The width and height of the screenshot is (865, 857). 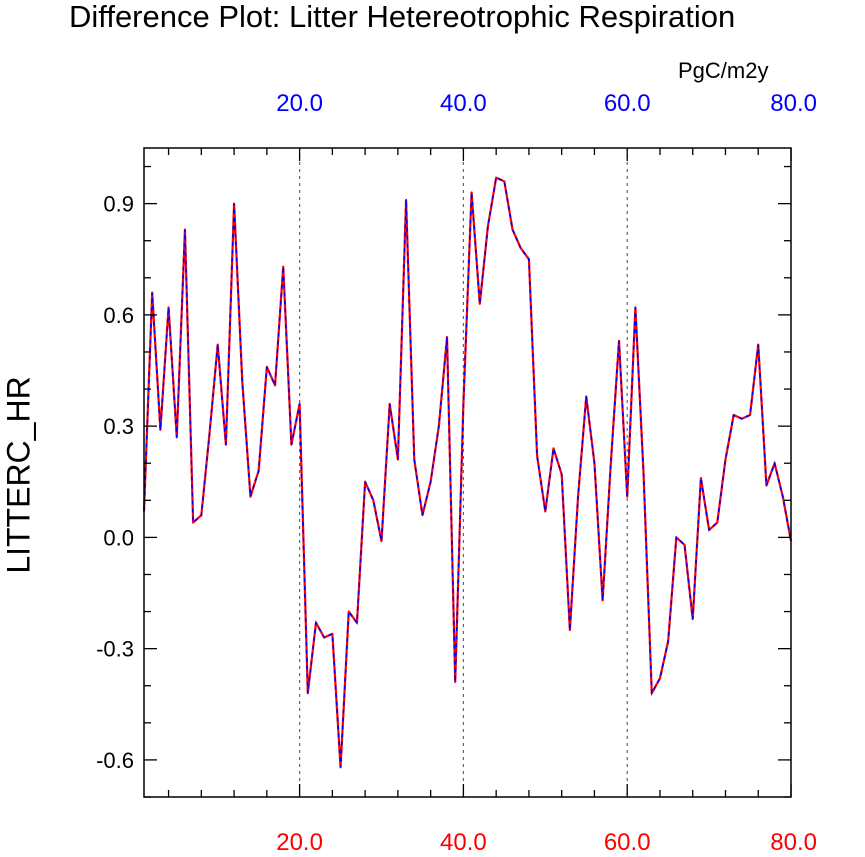 I want to click on y-tick-label: 0.6, so click(x=118, y=315).